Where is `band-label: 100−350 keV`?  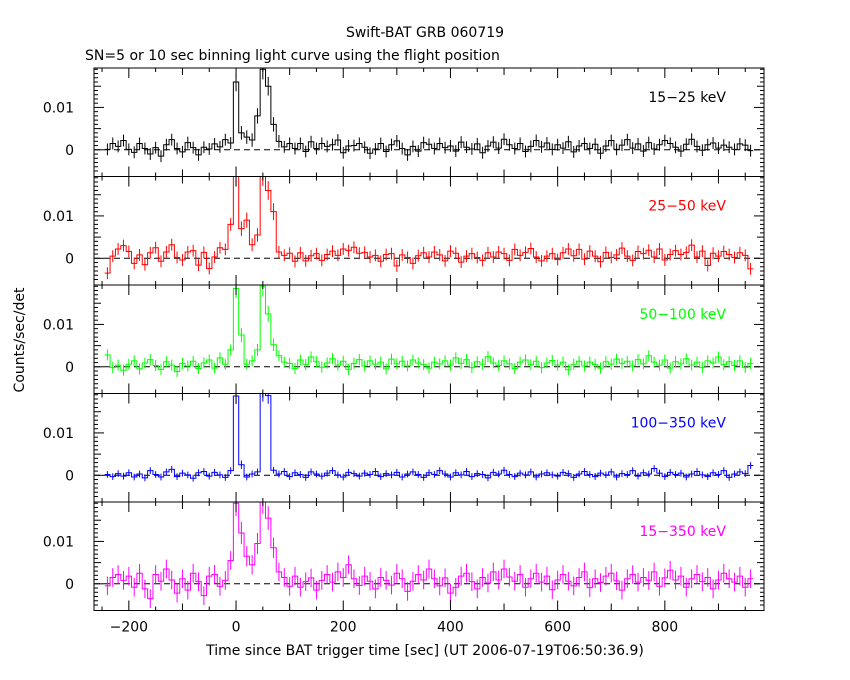
band-label: 100−350 keV is located at coordinates (679, 424).